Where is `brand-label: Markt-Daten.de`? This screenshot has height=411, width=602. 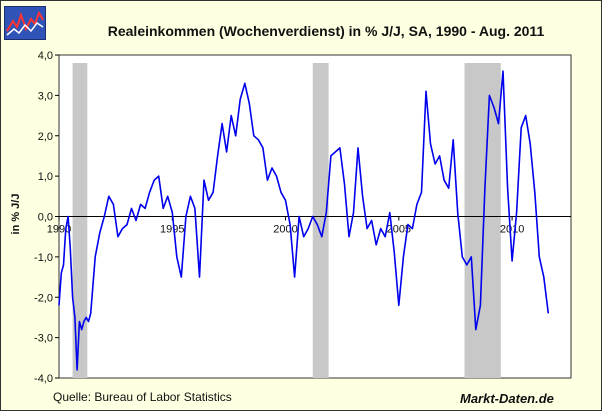
brand-label: Markt-Daten.de is located at coordinates (507, 398).